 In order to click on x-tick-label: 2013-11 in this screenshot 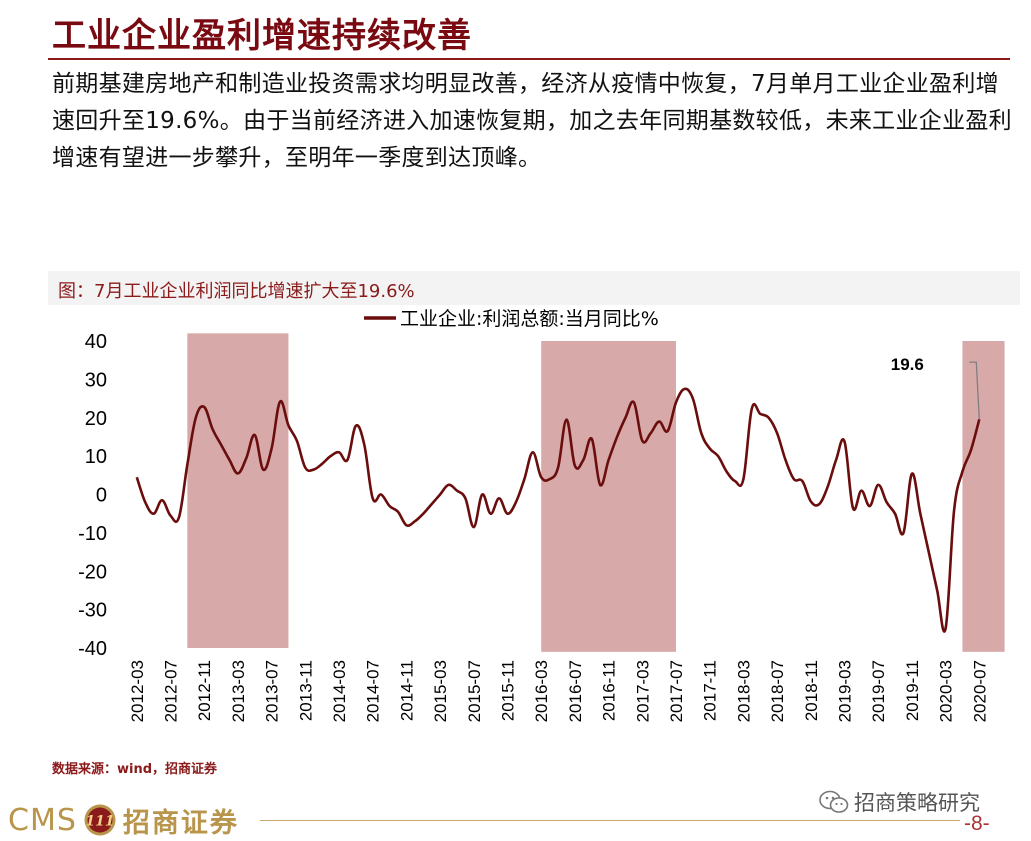, I will do `click(305, 690)`.